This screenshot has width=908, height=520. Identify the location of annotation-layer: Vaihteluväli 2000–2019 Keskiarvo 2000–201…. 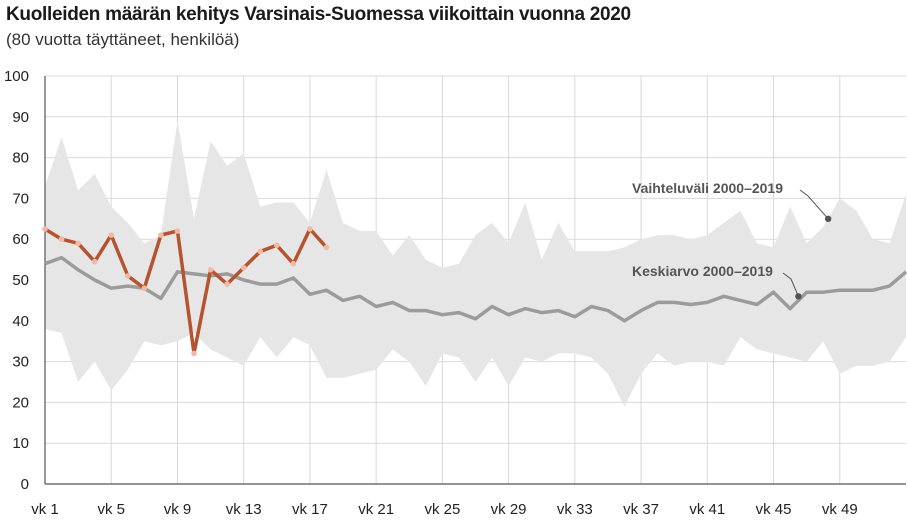
(732, 240).